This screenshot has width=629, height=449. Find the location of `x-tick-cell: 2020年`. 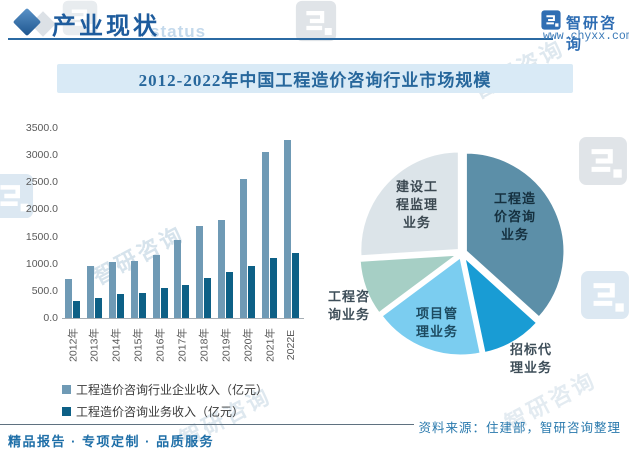

x-tick-cell: 2020年 is located at coordinates (247, 345).